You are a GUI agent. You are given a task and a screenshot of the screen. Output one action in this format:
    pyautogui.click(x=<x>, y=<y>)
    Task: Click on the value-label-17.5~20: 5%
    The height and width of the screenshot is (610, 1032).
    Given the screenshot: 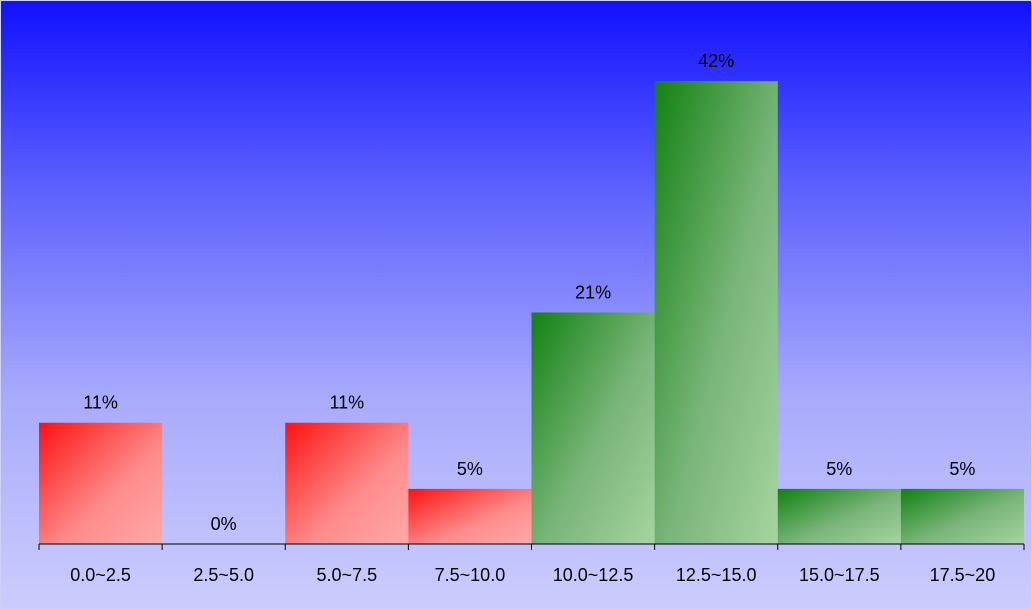 What is the action you would take?
    pyautogui.click(x=962, y=469)
    